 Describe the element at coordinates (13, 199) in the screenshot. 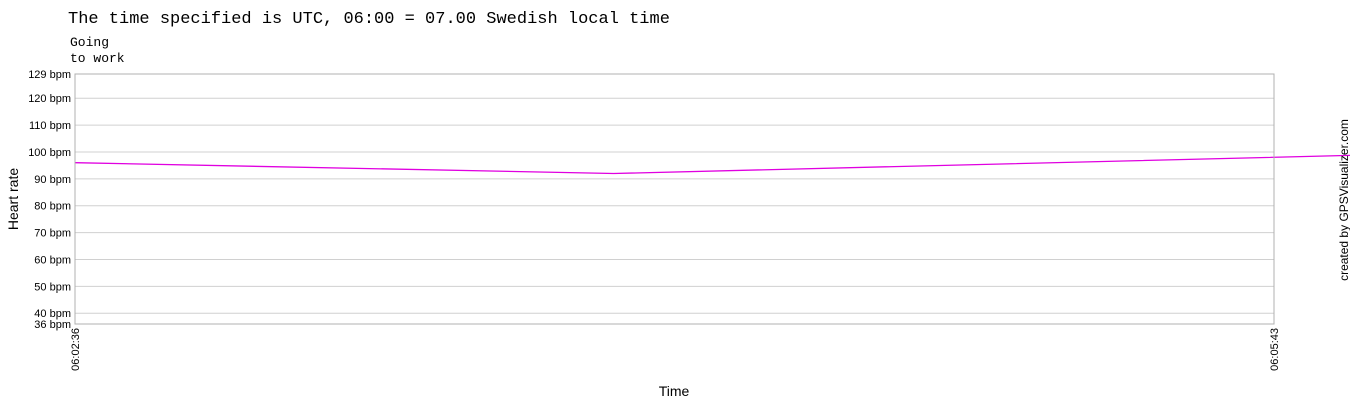

I see `y-axis-label: Heart rate` at that location.